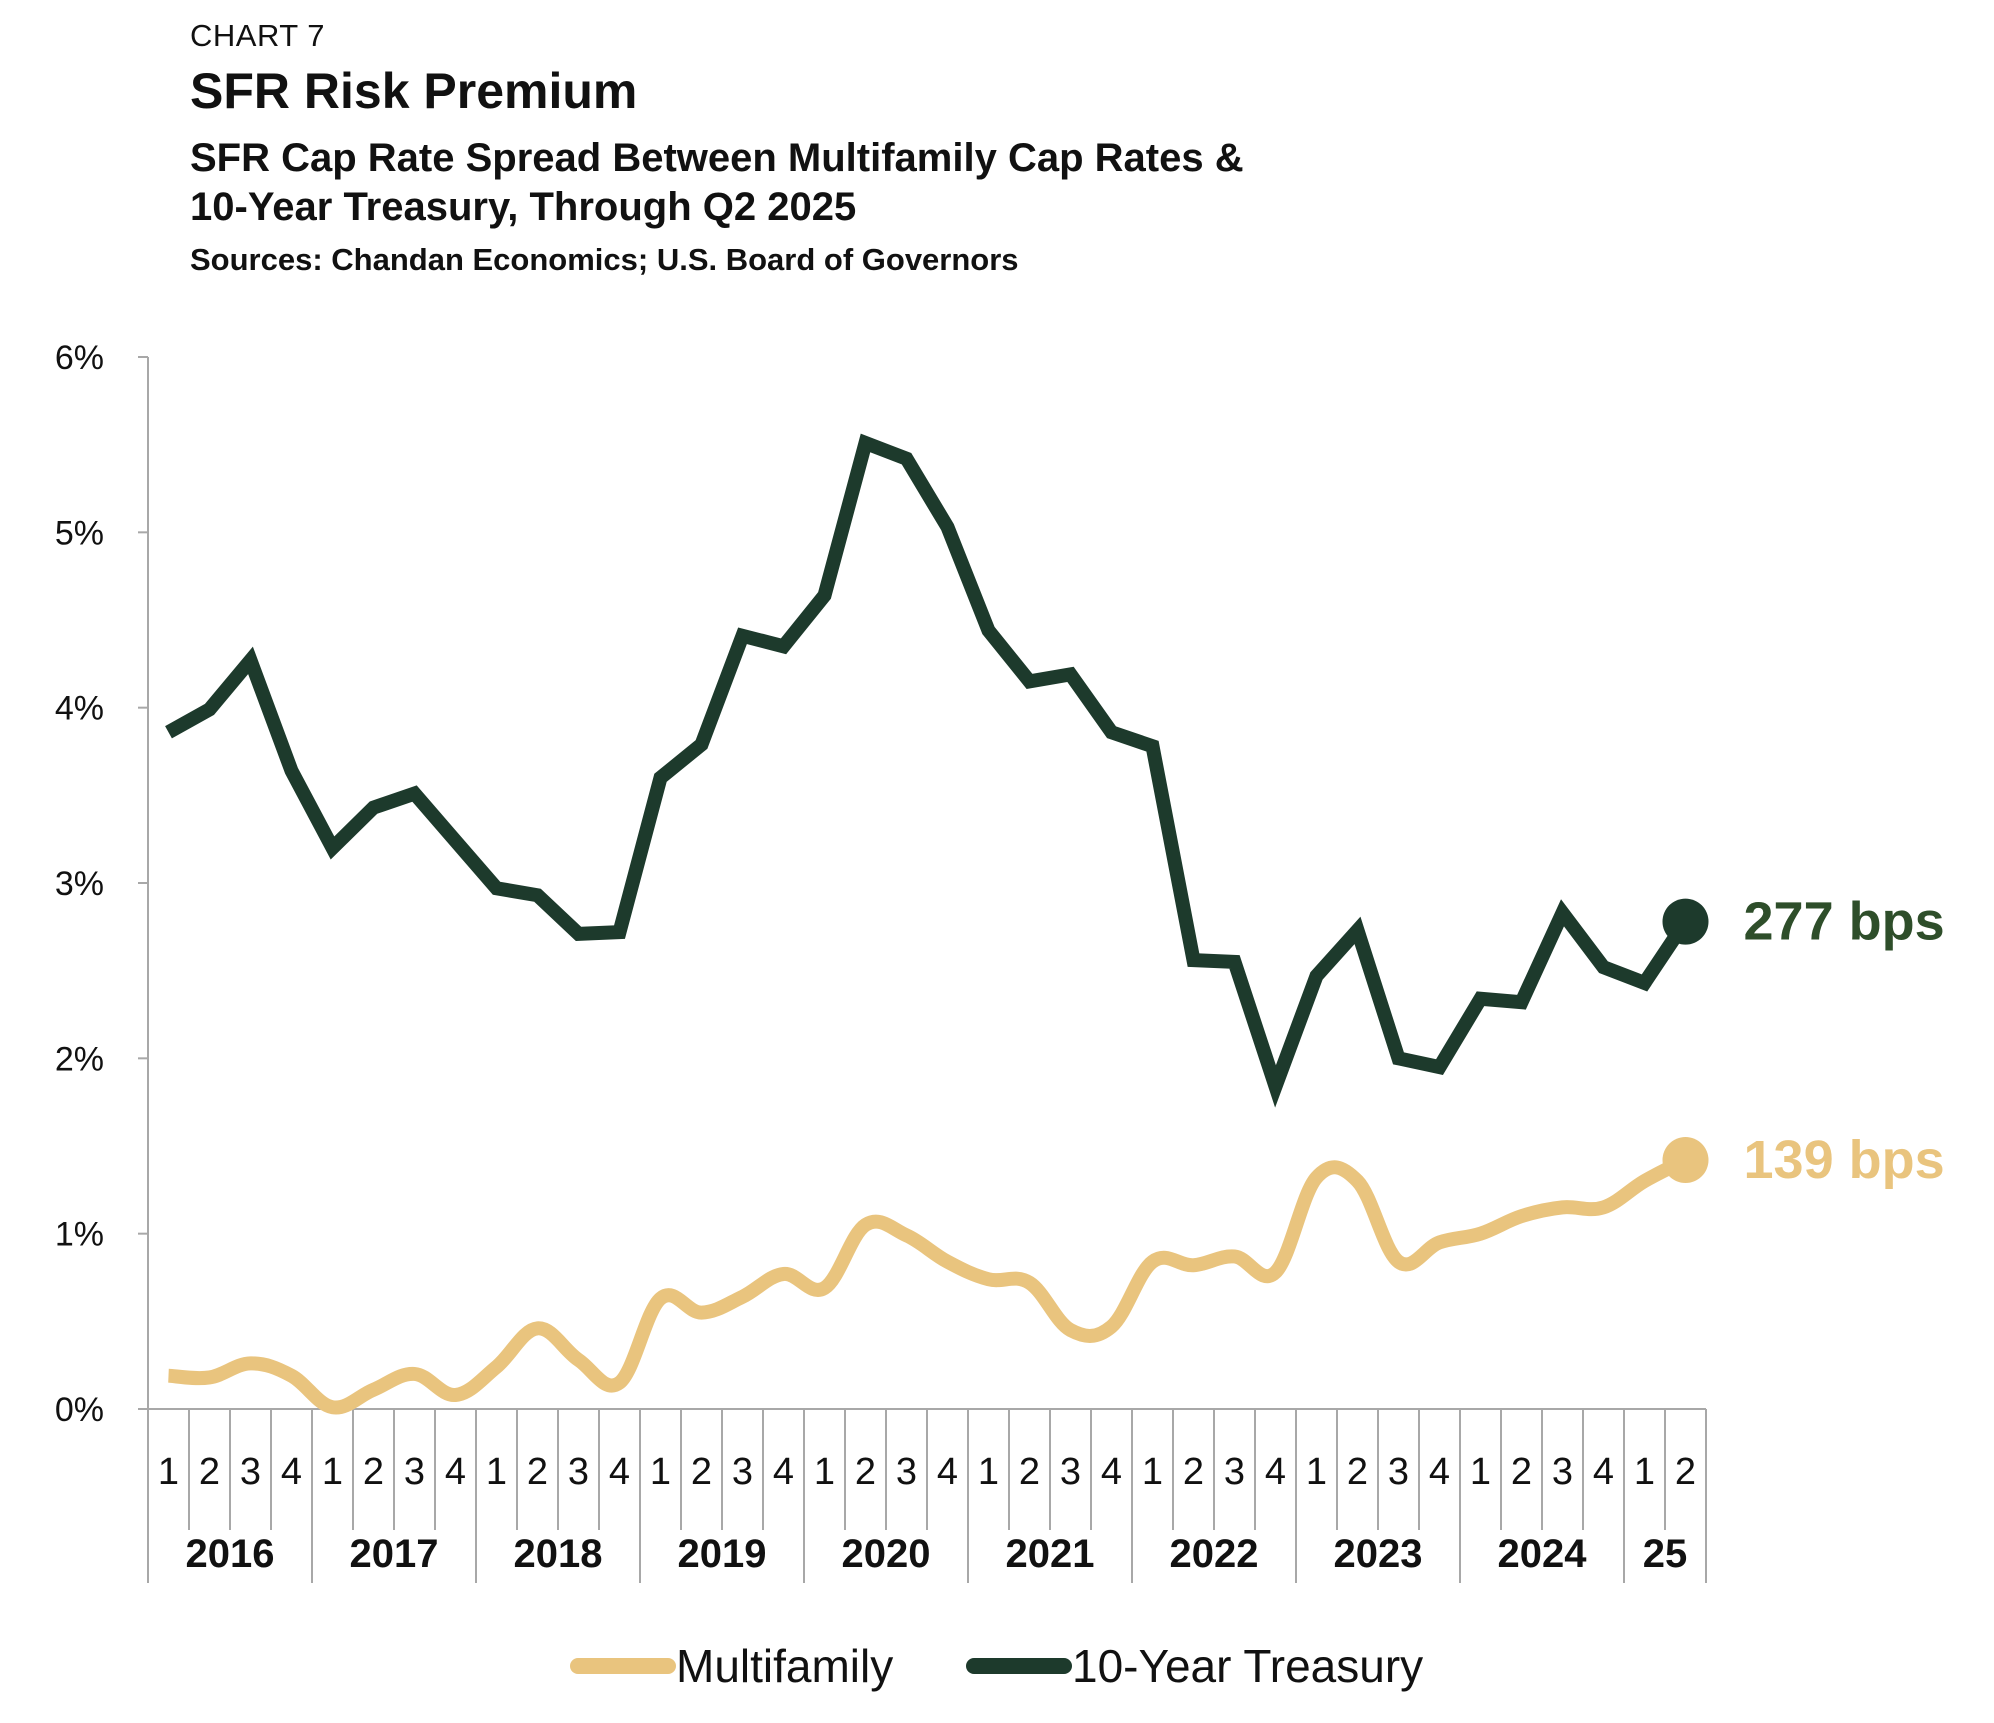 The width and height of the screenshot is (1994, 1723). Describe the element at coordinates (558, 1554) in the screenshot. I see `x-year-label: 2018` at that location.